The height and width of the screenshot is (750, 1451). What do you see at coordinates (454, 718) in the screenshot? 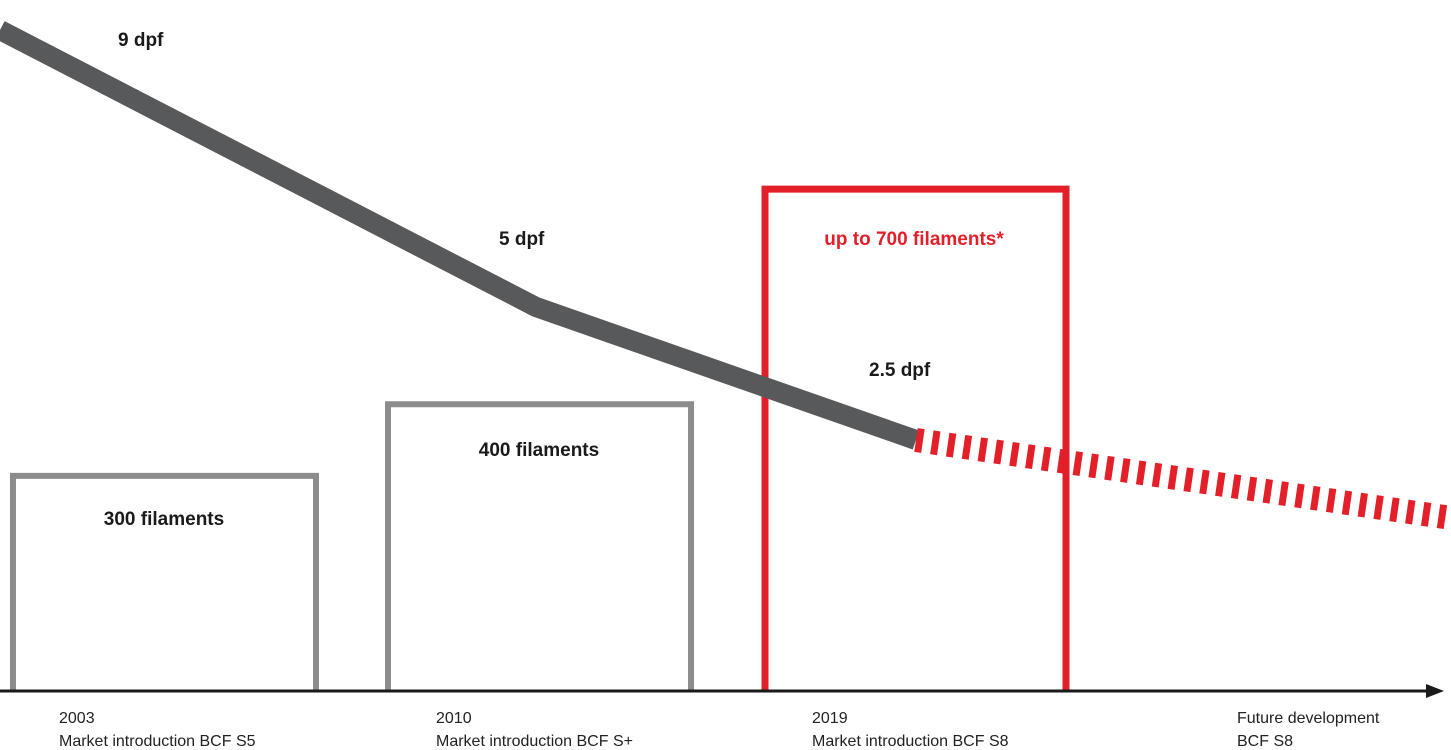
I see `year-label-2010: 2010` at bounding box center [454, 718].